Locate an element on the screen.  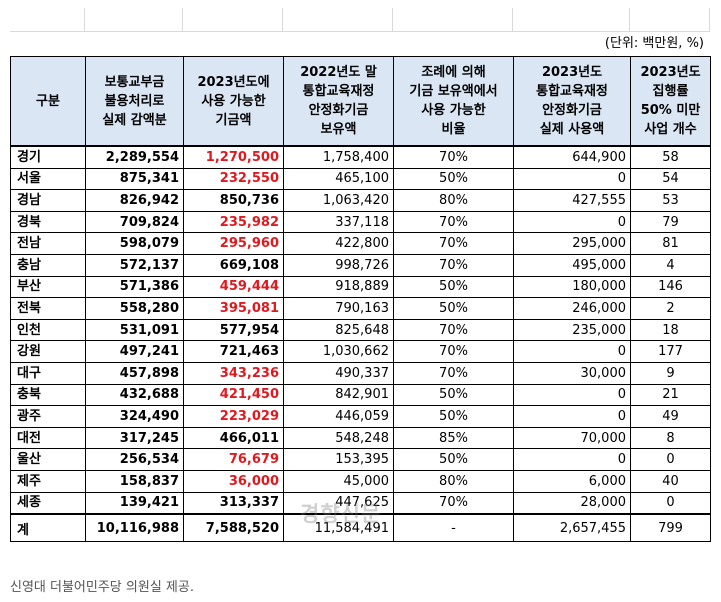
cell-region: 충북 is located at coordinates (48, 395).